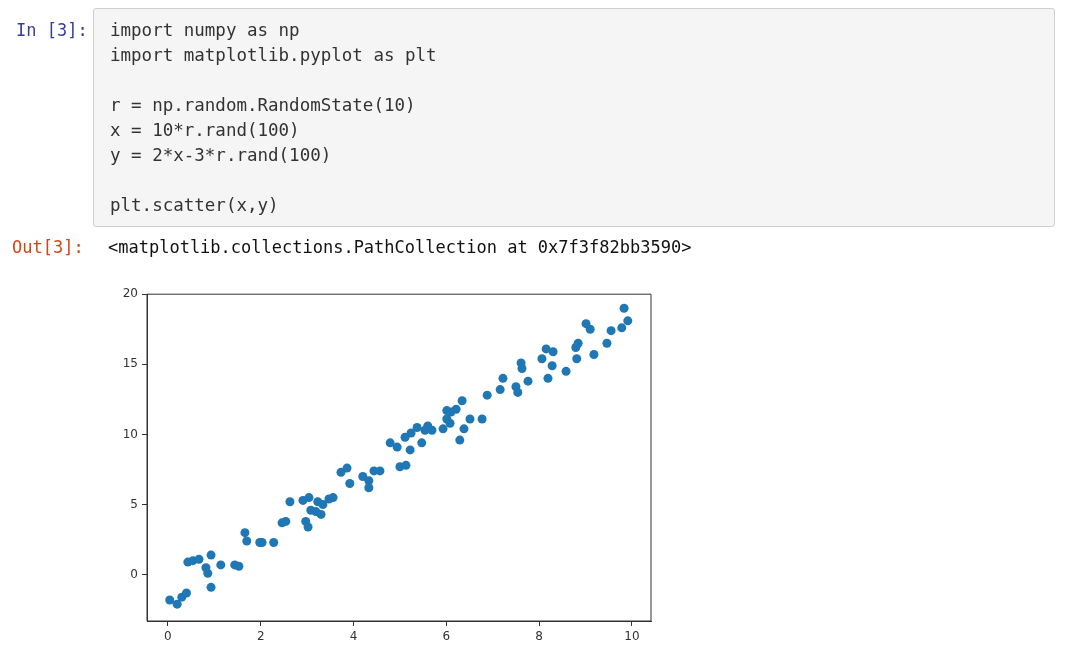 The height and width of the screenshot is (660, 1075). Describe the element at coordinates (52, 30) in the screenshot. I see `text: In [3]:` at that location.